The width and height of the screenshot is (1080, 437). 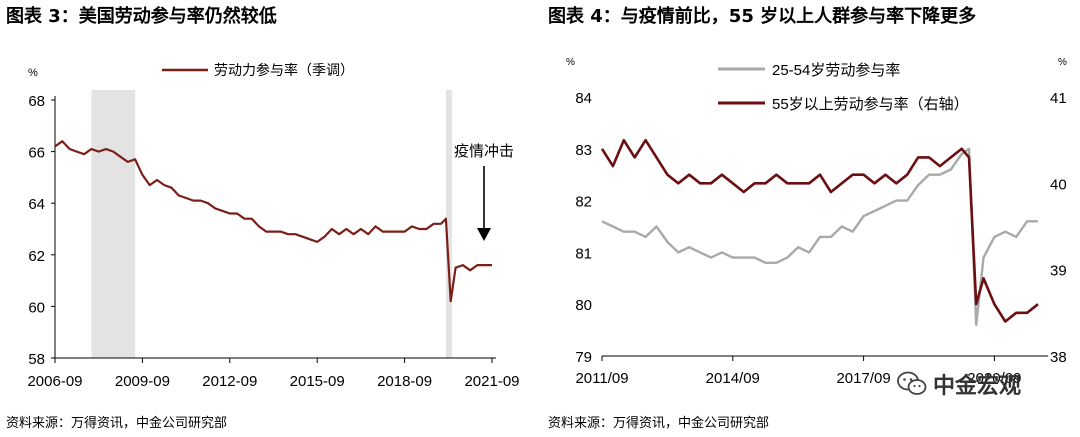 What do you see at coordinates (762, 16) in the screenshot?
I see `right-chart-title: 图表 4：与疫情前比，55 岁以上人群参与率下降更多` at bounding box center [762, 16].